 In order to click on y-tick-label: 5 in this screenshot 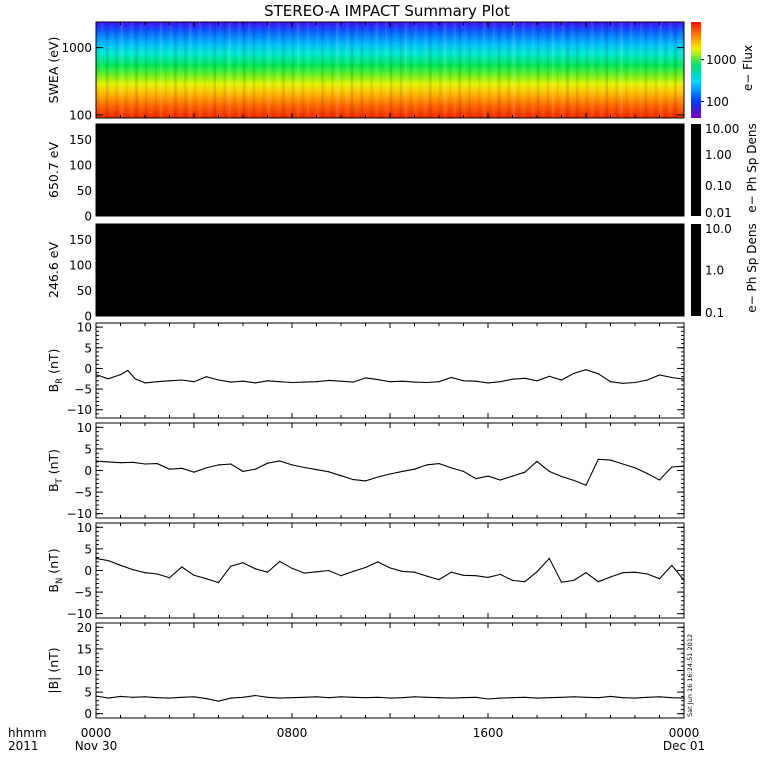, I will do `click(88, 348)`.